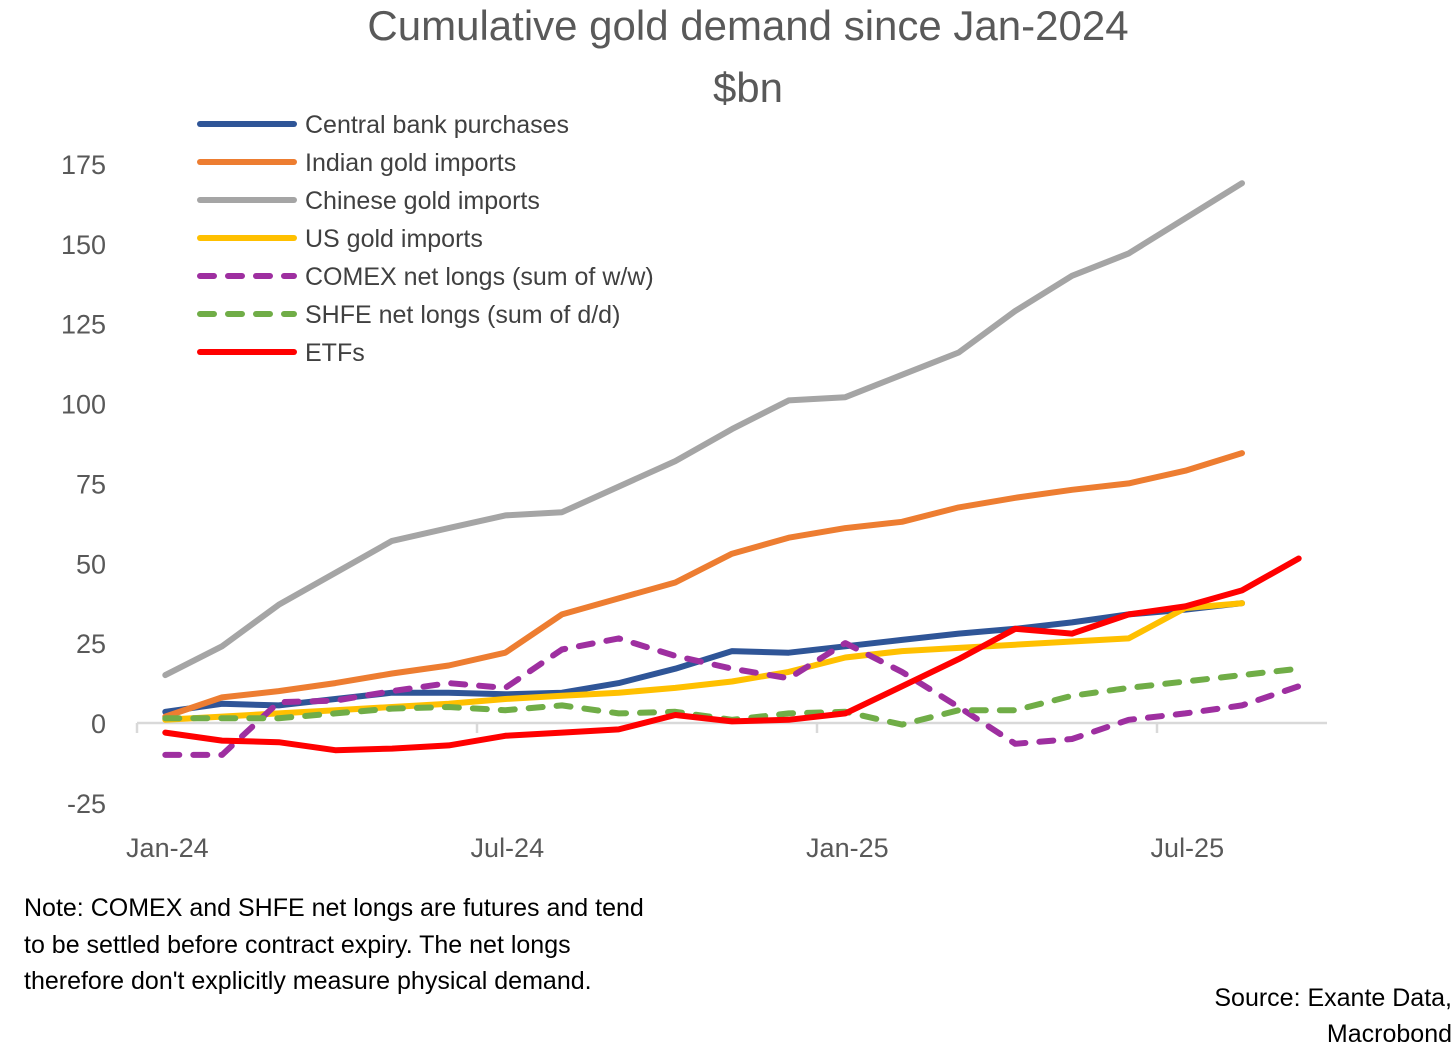  I want to click on legend-label: SHFE net longs (sum of d/d), so click(462, 315).